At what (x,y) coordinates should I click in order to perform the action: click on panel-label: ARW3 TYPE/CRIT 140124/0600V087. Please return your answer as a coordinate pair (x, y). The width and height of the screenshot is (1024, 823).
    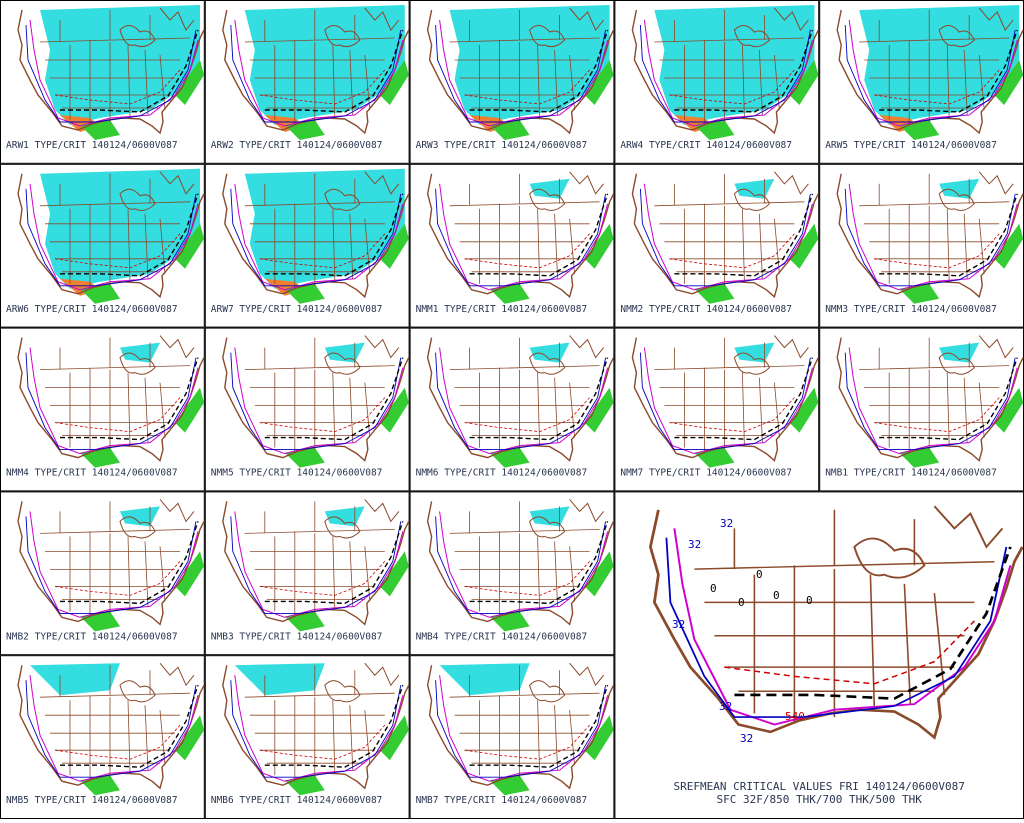
    Looking at the image, I should click on (502, 145).